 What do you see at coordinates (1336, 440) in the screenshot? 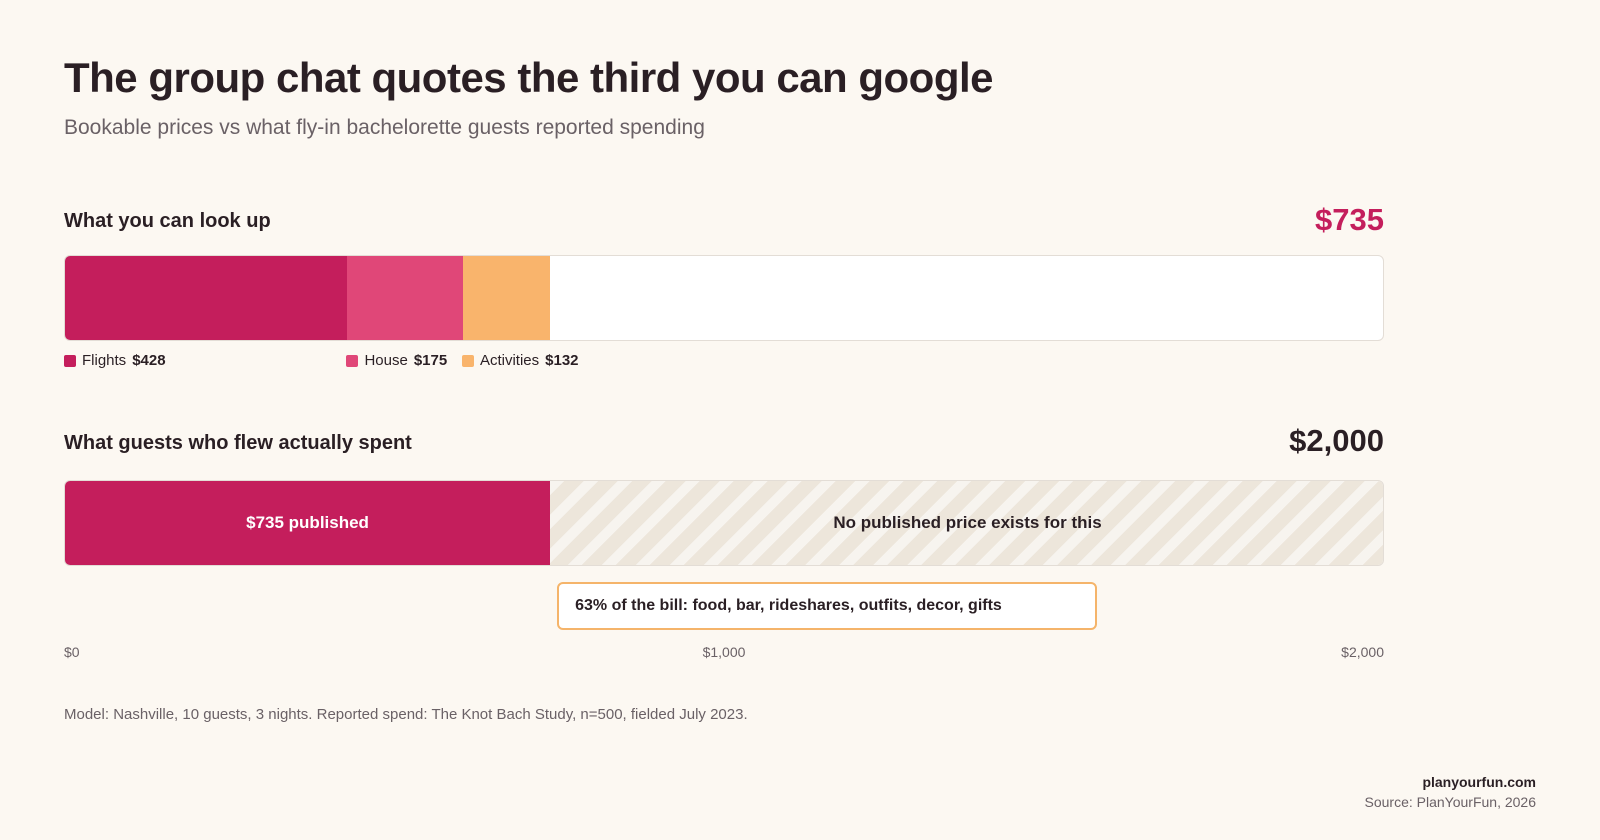
I see `bar-2-total: $2,000` at bounding box center [1336, 440].